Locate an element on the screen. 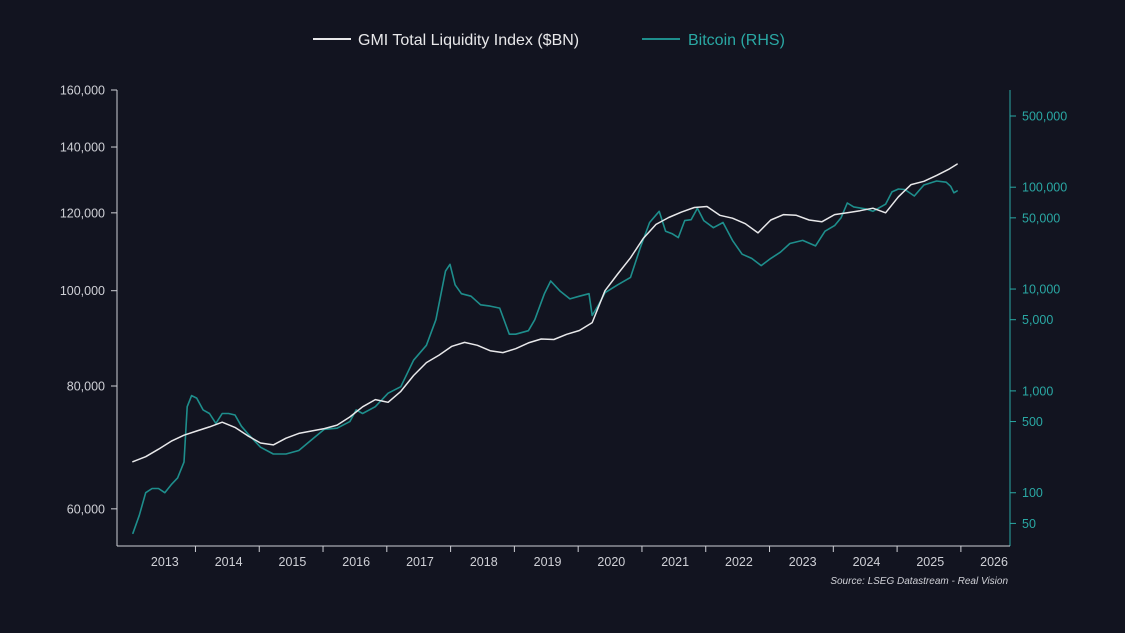 The height and width of the screenshot is (633, 1125). y-left-tick-label: 160,000 is located at coordinates (82, 91).